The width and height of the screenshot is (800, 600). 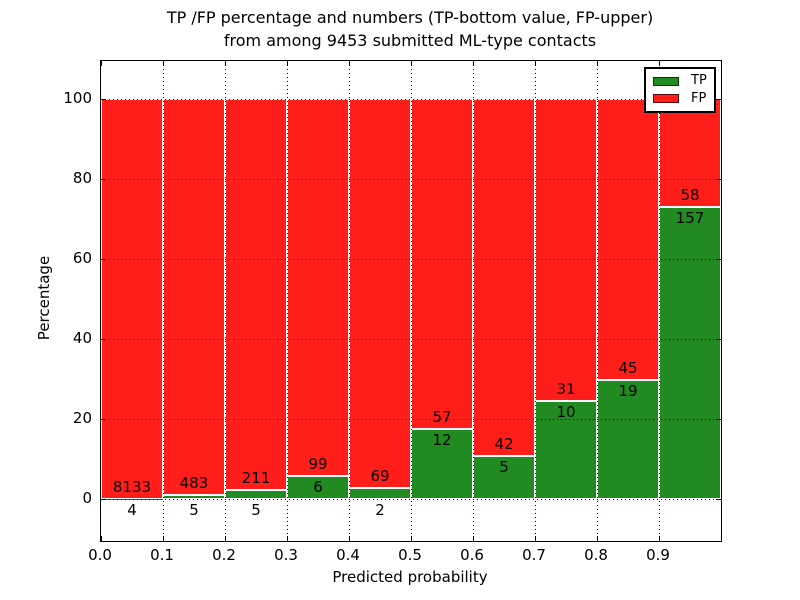 I want to click on fp-count-label: 45, so click(x=628, y=368).